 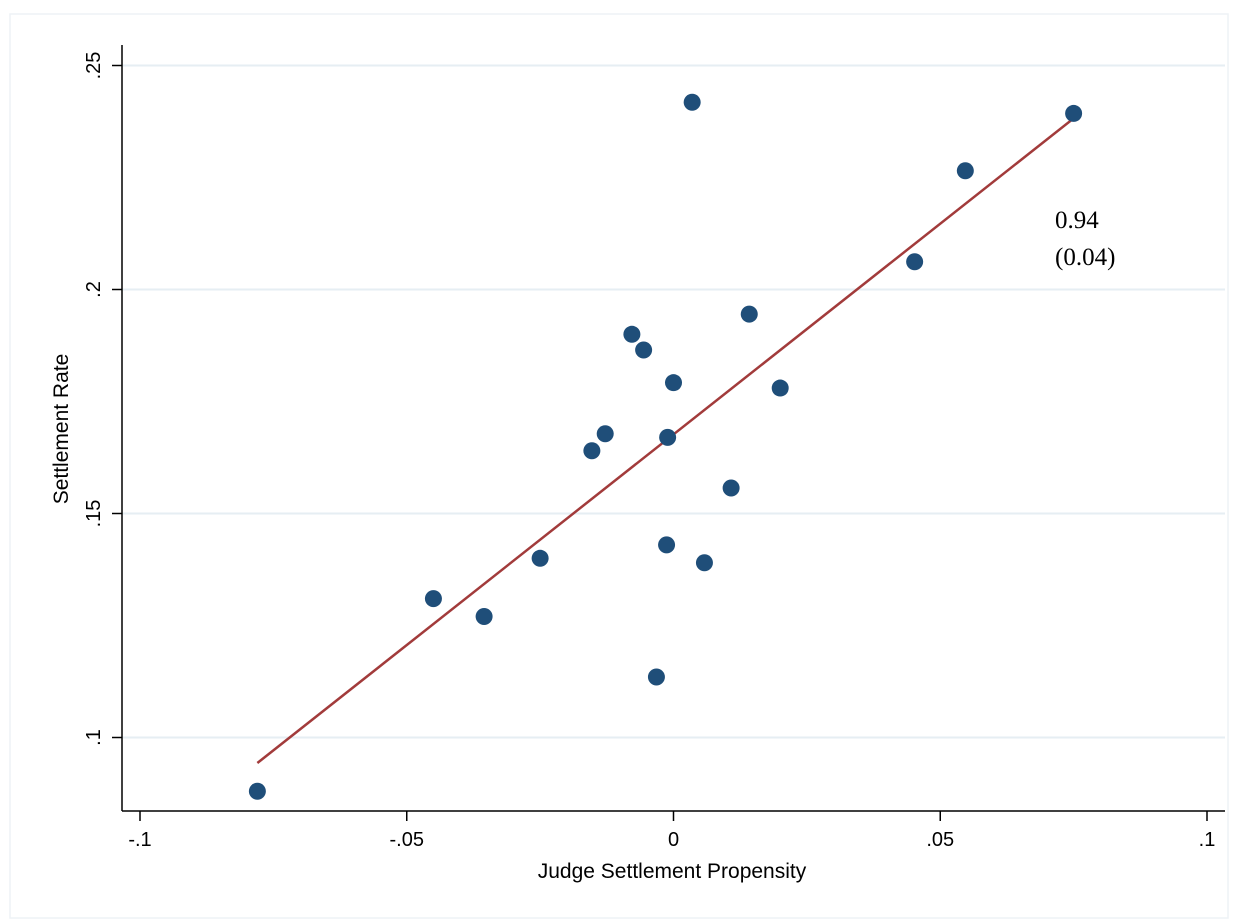 I want to click on y-tick-label-0: .1, so click(x=94, y=737).